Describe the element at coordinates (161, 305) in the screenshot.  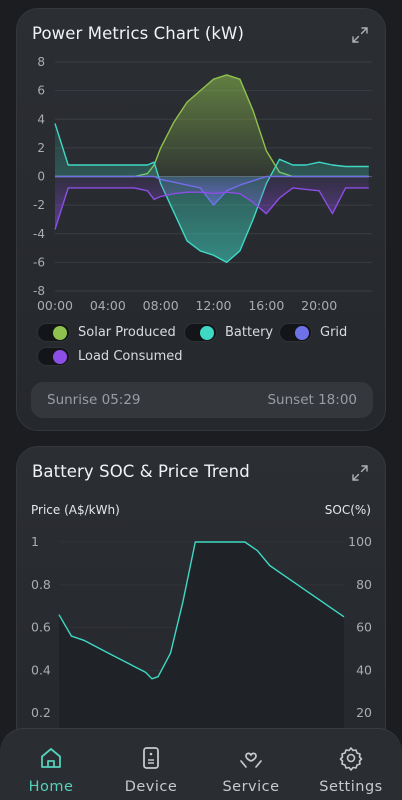
I see `x-tick-label: 08:00` at that location.